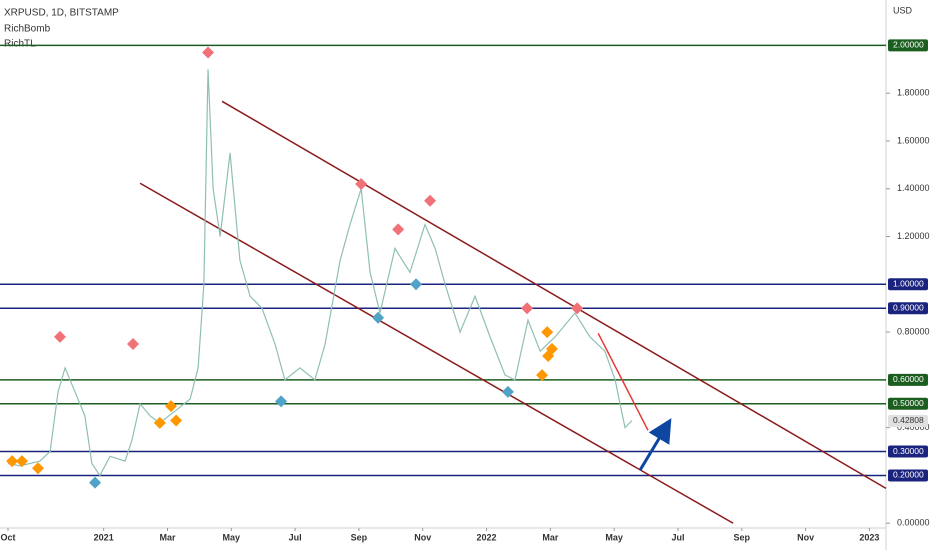 This screenshot has width=932, height=550. I want to click on y-tick-label: 1.80000, so click(913, 93).